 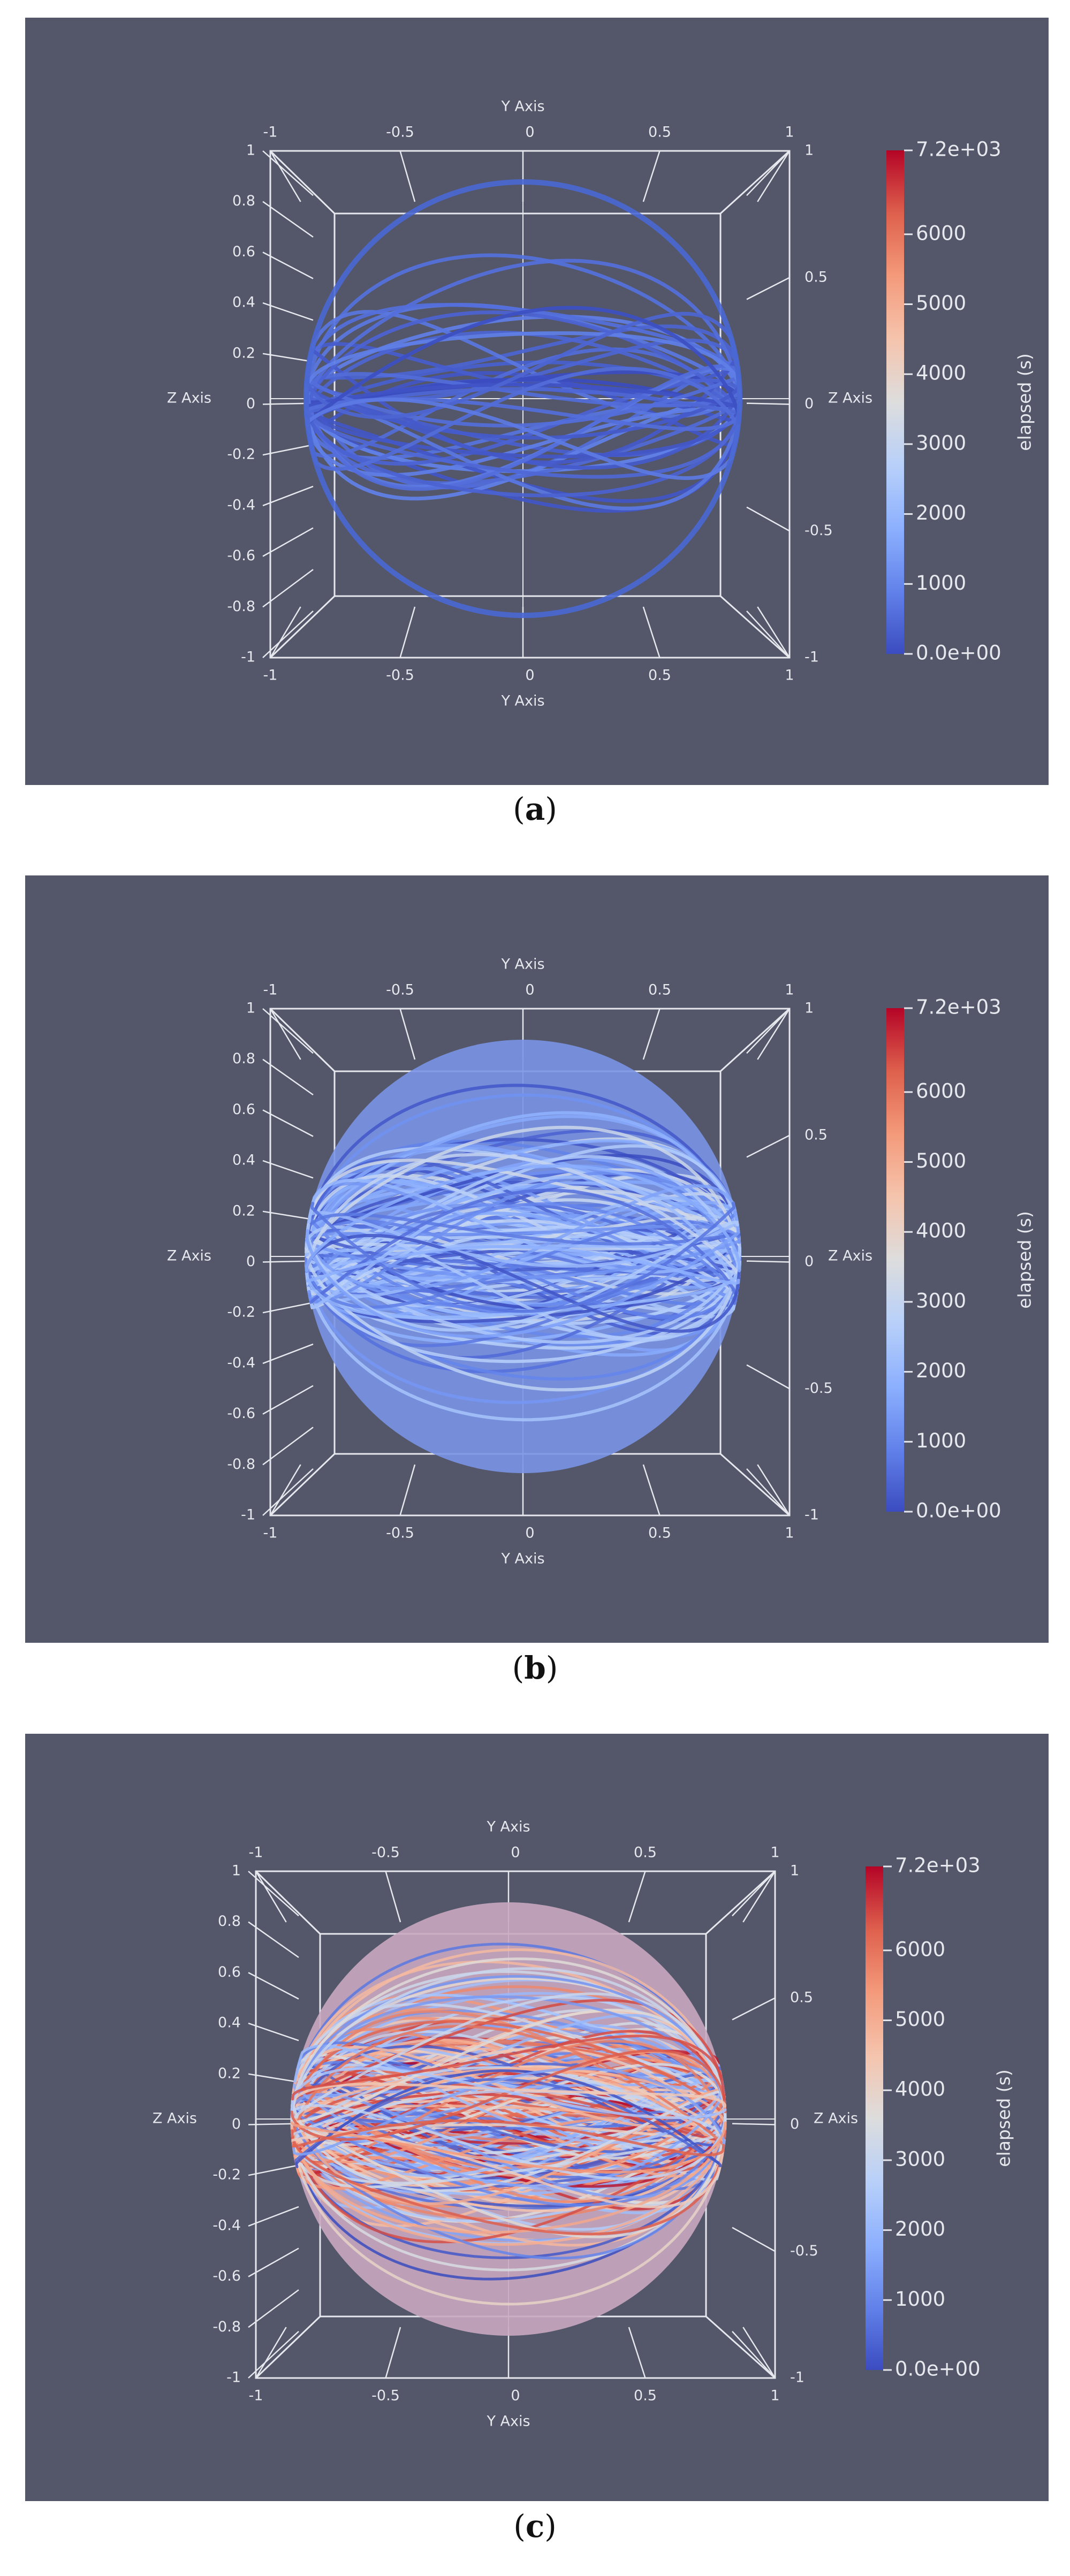 What do you see at coordinates (645, 2396) in the screenshot?
I see `x-tick-label-bottom: 0.5` at bounding box center [645, 2396].